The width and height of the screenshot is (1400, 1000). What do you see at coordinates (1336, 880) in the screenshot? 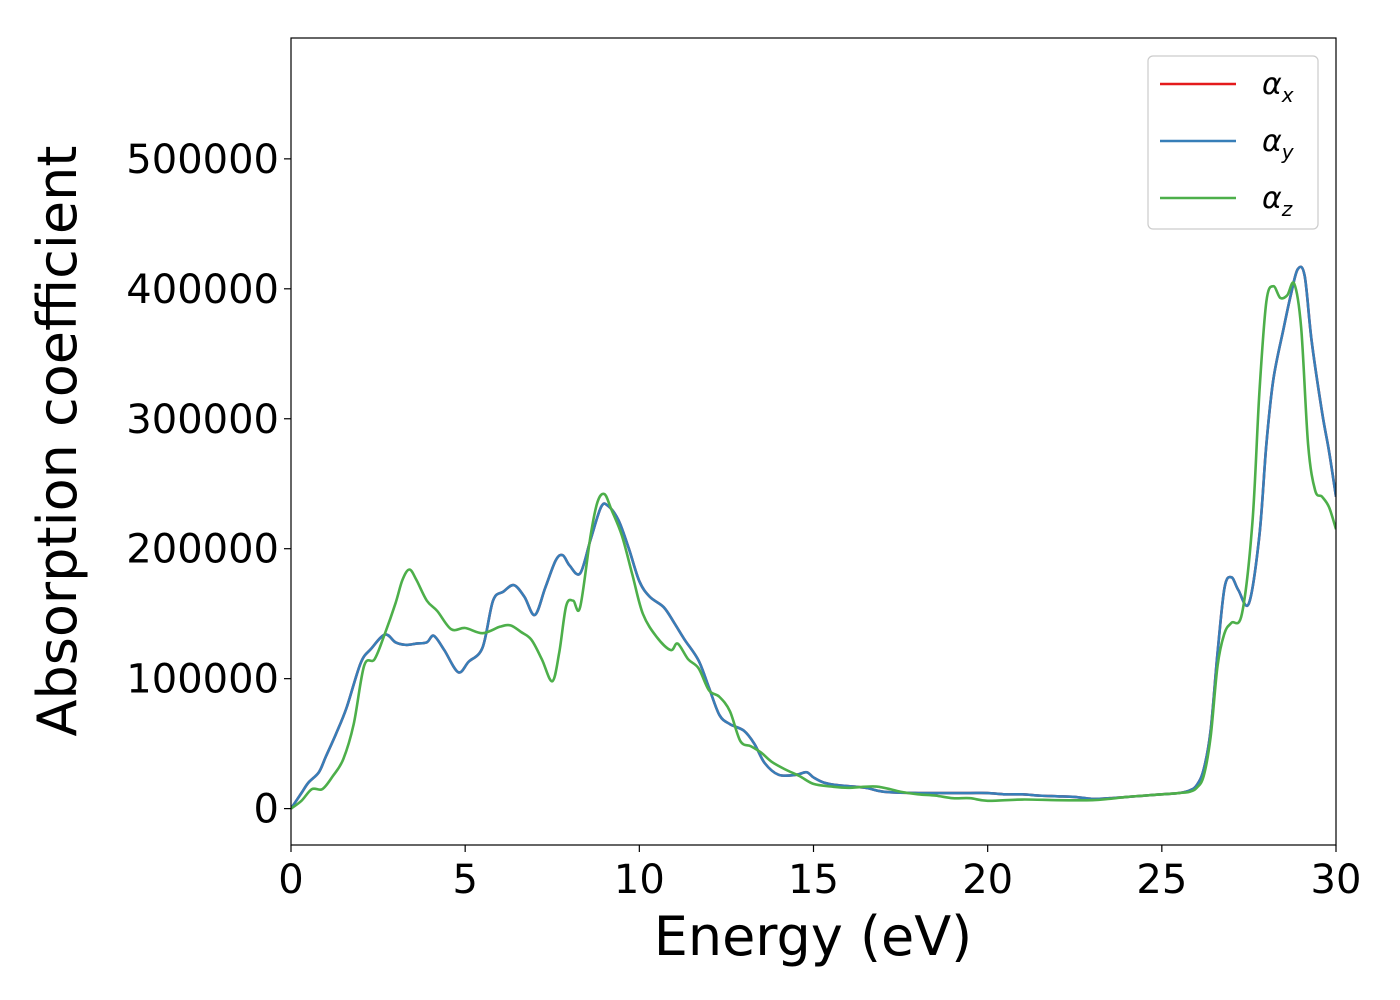
I see `x-tick-label: 30` at bounding box center [1336, 880].